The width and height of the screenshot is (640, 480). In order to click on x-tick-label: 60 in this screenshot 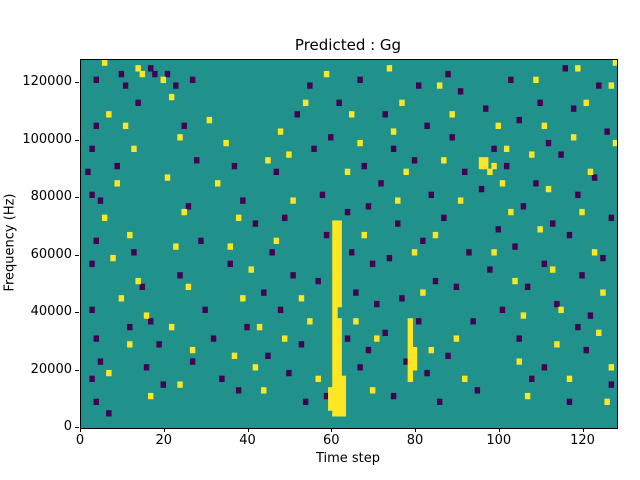, I will do `click(331, 440)`.